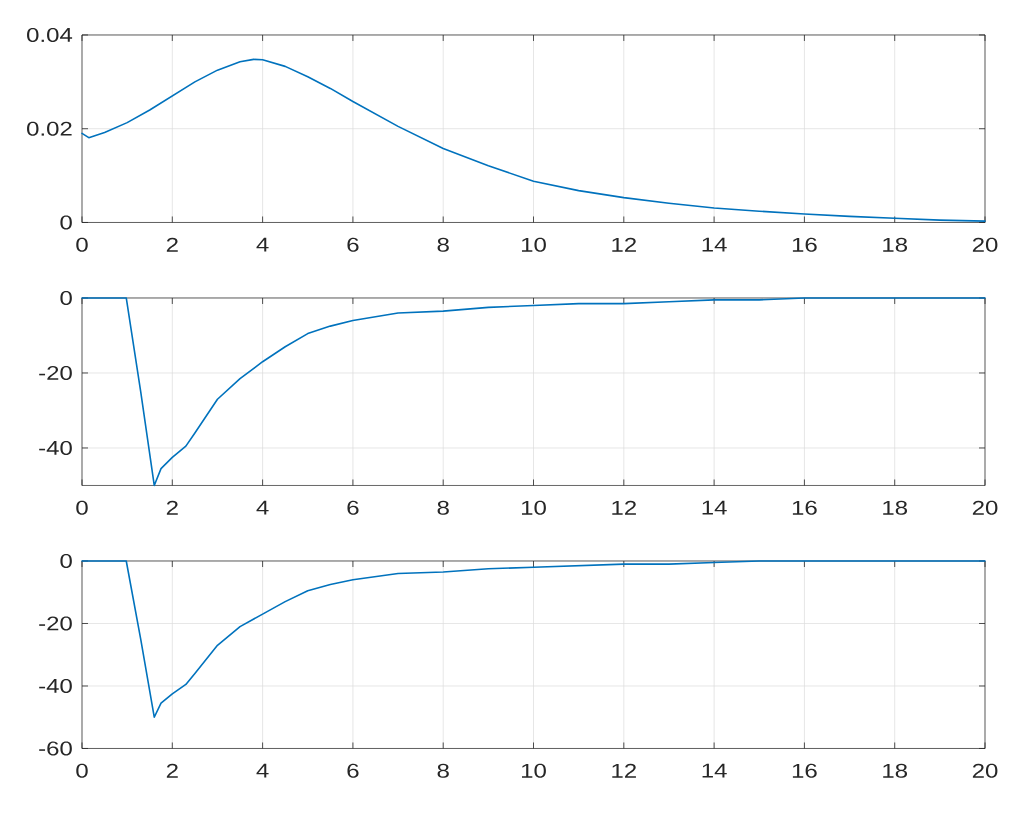 This screenshot has height=825, width=1022. What do you see at coordinates (50, 35) in the screenshot?
I see `y-tick-label: 0.04` at bounding box center [50, 35].